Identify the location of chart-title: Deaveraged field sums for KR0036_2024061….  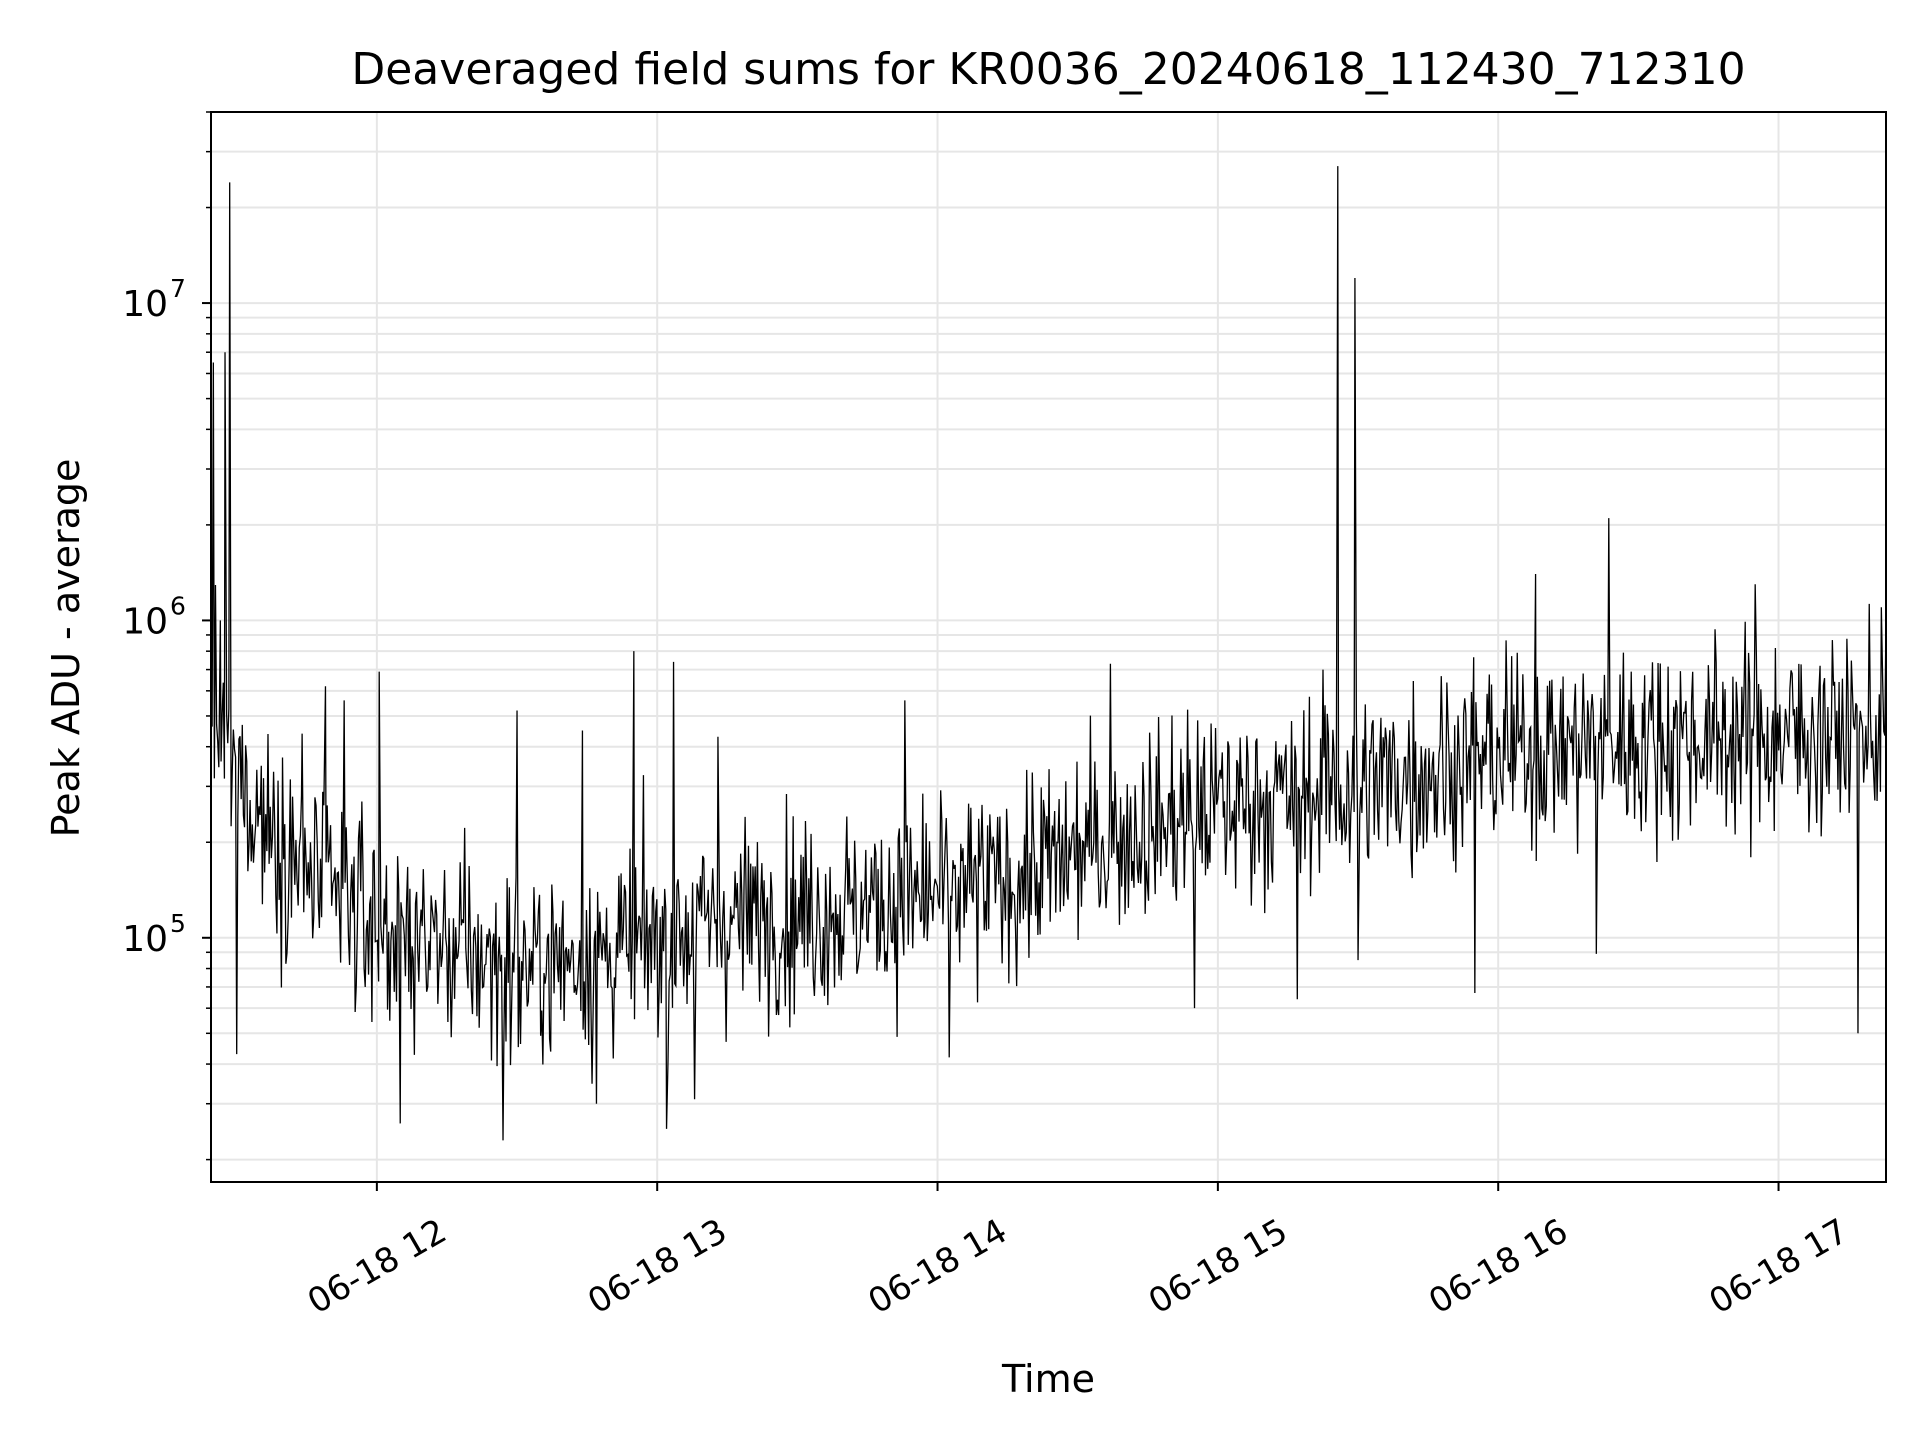
(1048, 69).